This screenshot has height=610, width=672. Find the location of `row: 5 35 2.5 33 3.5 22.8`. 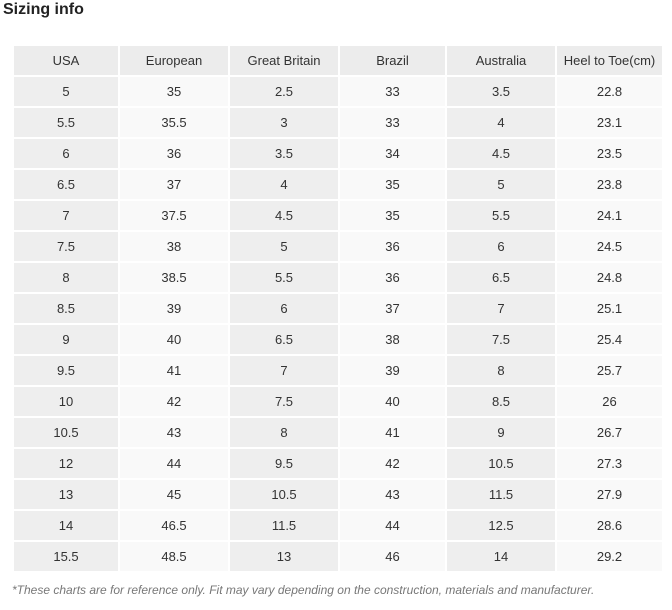

row: 5 35 2.5 33 3.5 22.8 is located at coordinates (338, 91).